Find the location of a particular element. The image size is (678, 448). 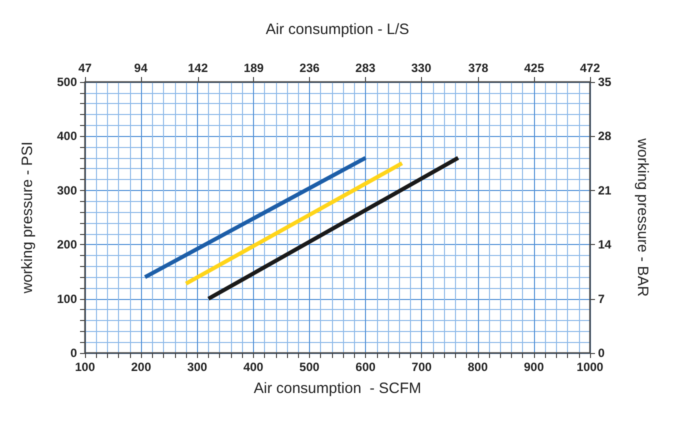

x-tick-label: 700 is located at coordinates (422, 367).